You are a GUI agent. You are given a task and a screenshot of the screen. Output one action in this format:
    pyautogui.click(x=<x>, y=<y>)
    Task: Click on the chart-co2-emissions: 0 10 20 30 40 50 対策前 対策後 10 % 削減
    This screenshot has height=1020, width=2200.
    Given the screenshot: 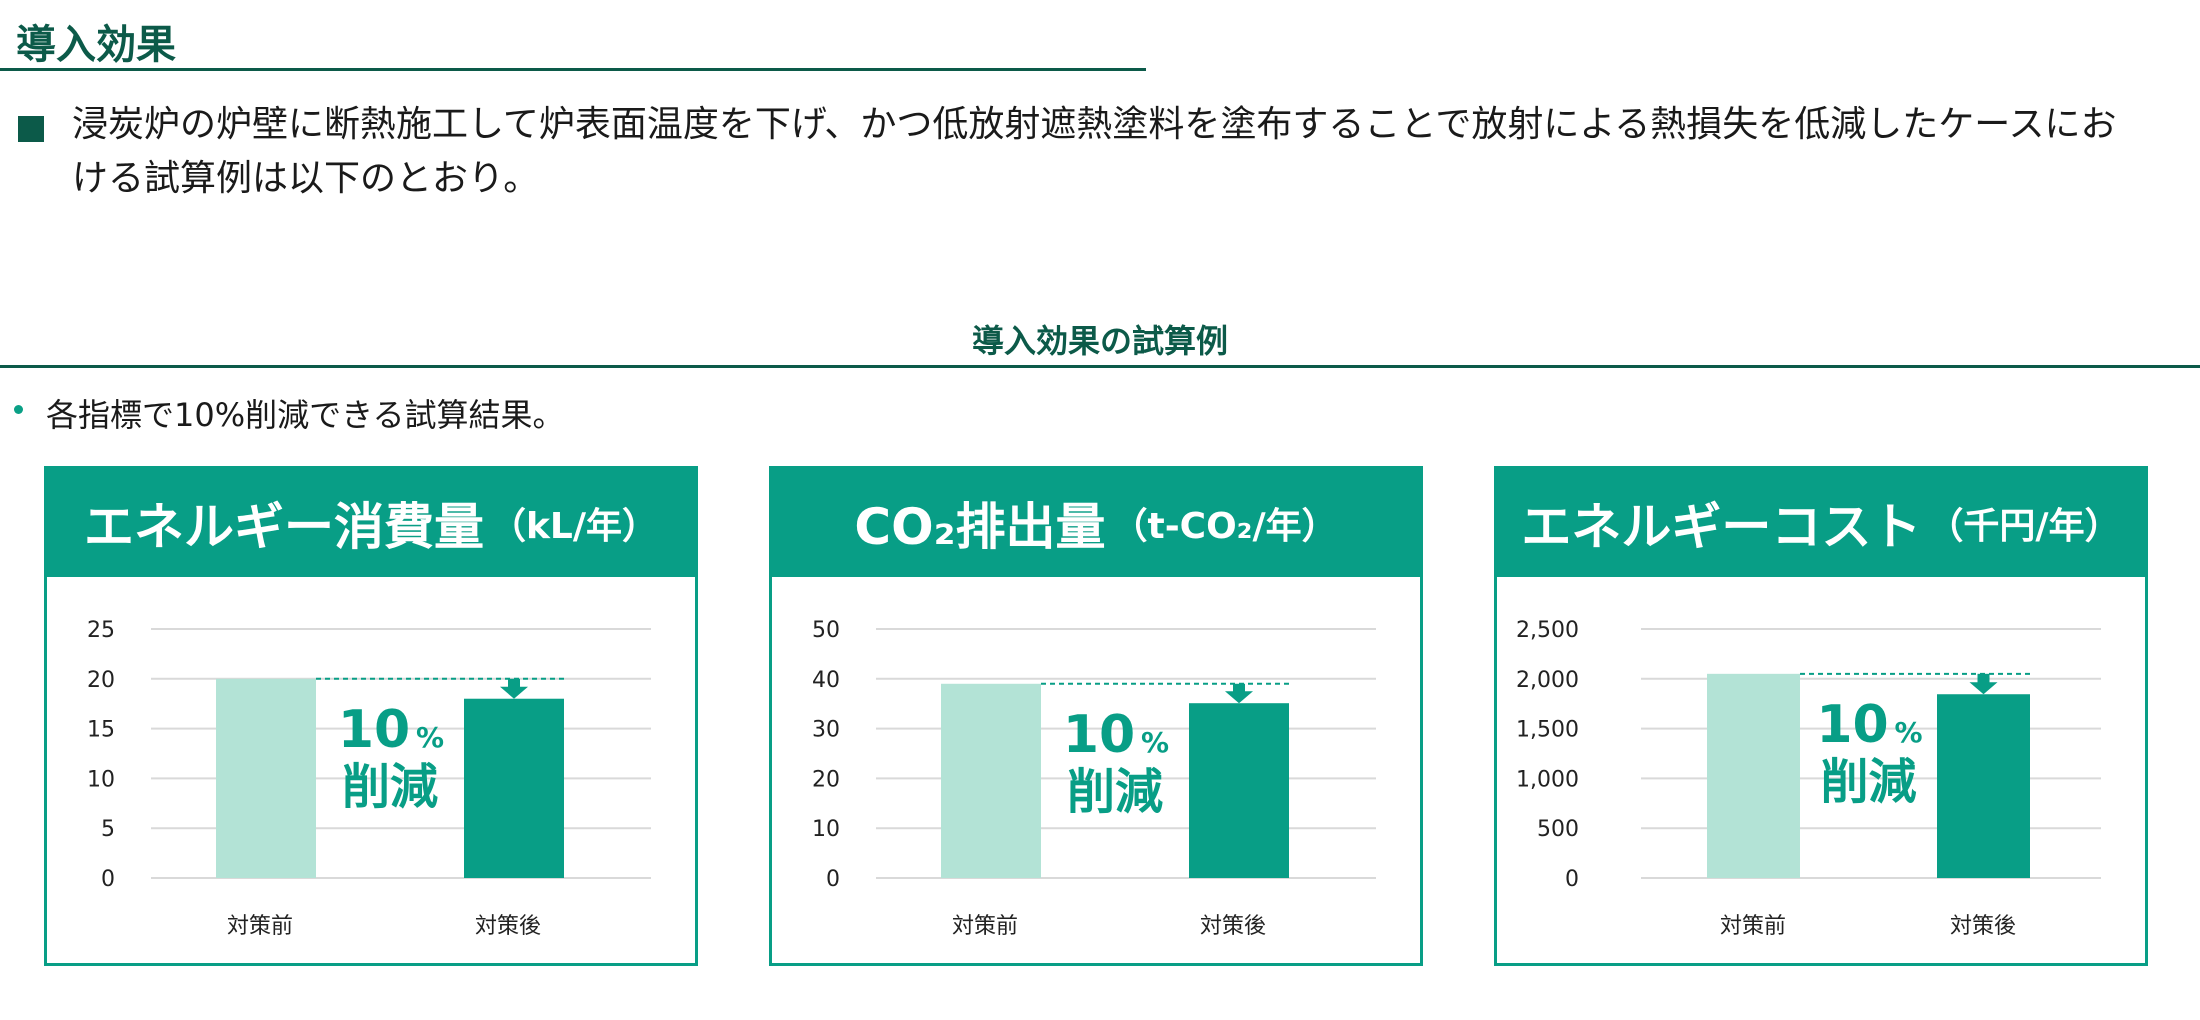 What is the action you would take?
    pyautogui.click(x=1094, y=778)
    